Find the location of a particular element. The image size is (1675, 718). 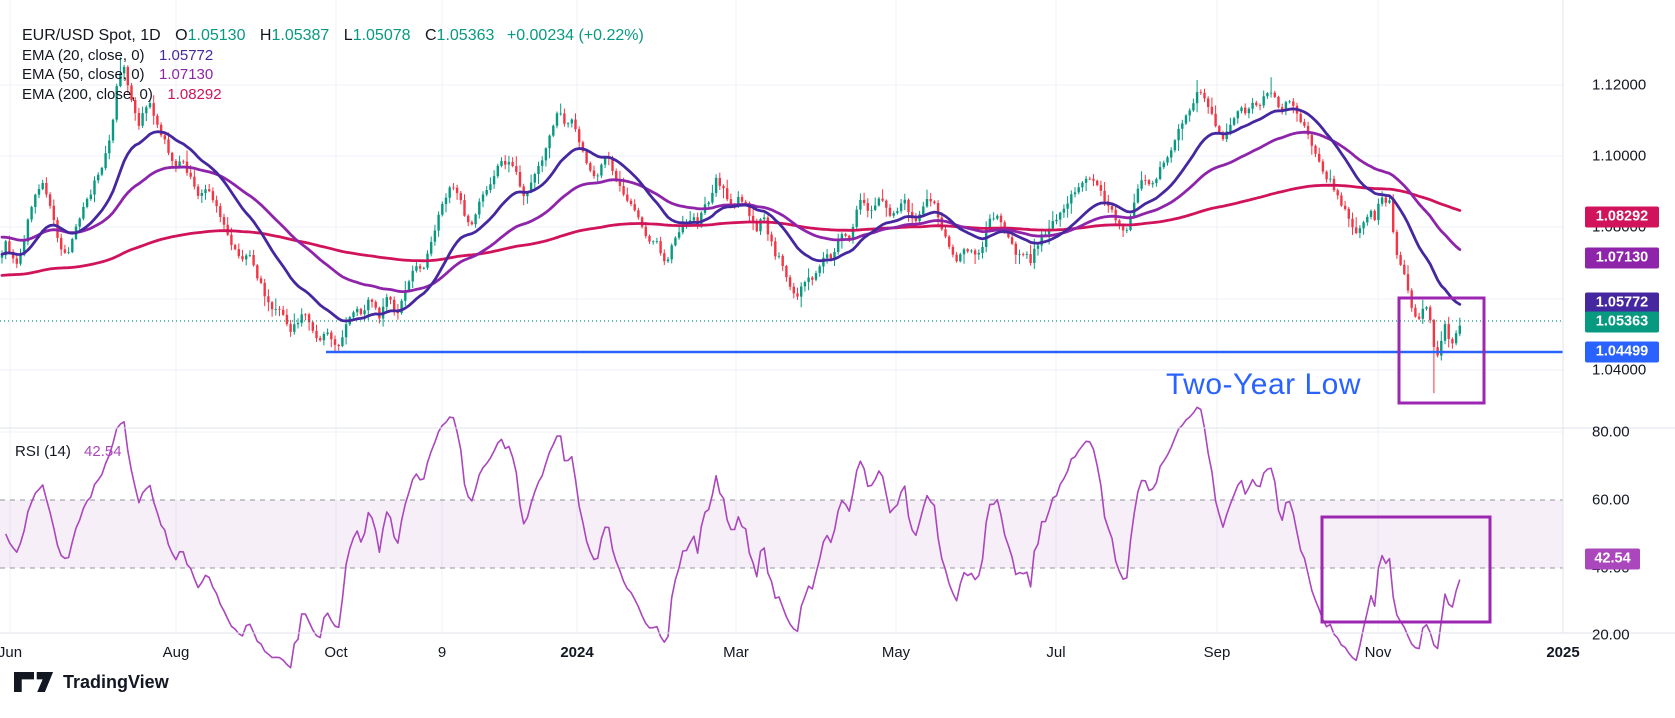

rsi-legend: RSI (14) 42.54 is located at coordinates (68, 451).